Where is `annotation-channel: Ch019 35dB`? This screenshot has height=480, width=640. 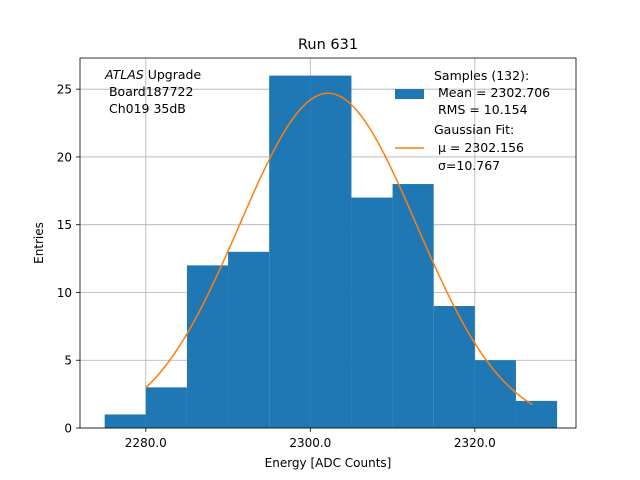
annotation-channel: Ch019 35dB is located at coordinates (145, 108).